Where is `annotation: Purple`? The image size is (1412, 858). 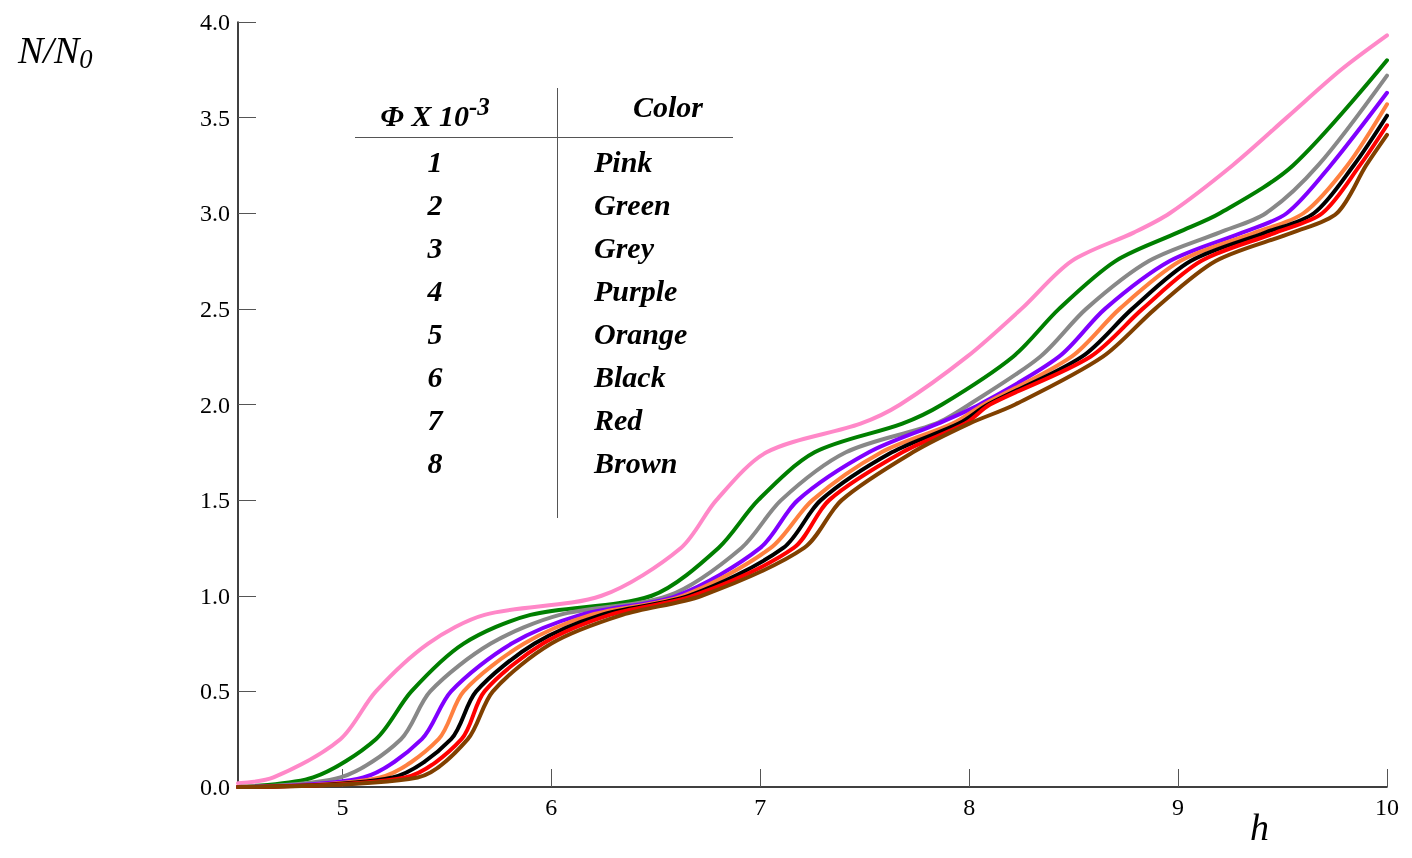 annotation: Purple is located at coordinates (636, 291).